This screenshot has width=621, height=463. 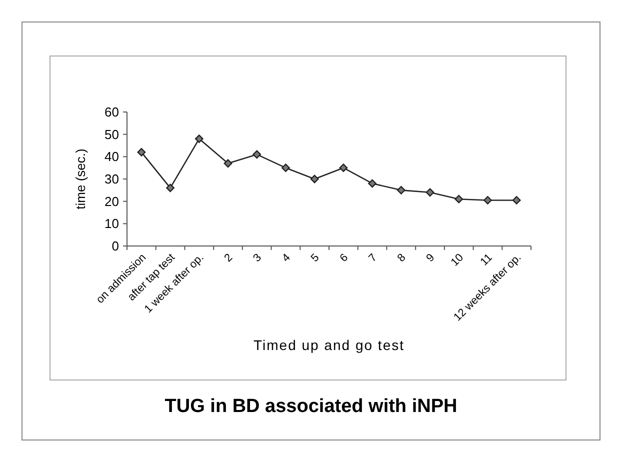 What do you see at coordinates (311, 406) in the screenshot?
I see `text: TUG in BD associated with iNPH` at bounding box center [311, 406].